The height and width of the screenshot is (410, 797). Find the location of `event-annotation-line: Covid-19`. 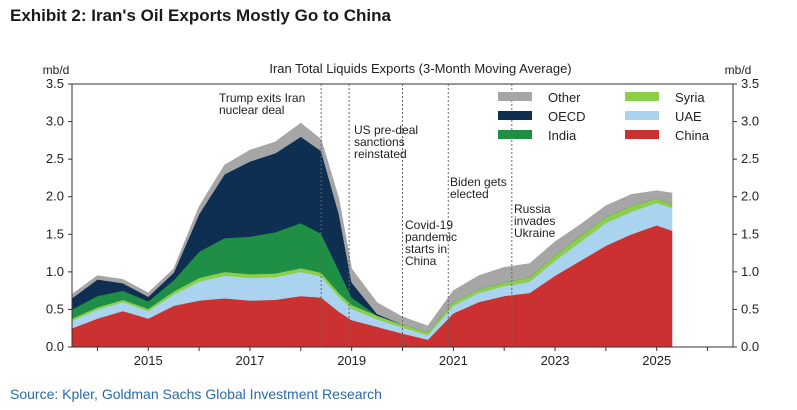

event-annotation-line: Covid-19 is located at coordinates (429, 225).